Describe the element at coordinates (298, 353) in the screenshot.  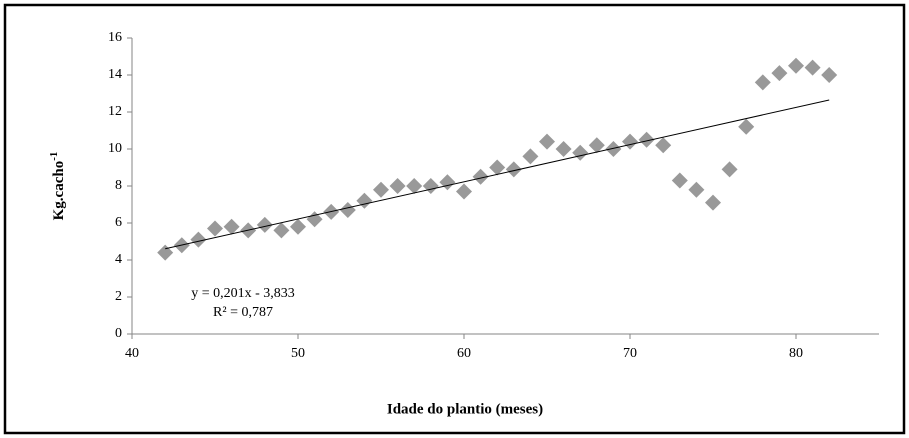
I see `x-tick-label: 50` at that location.